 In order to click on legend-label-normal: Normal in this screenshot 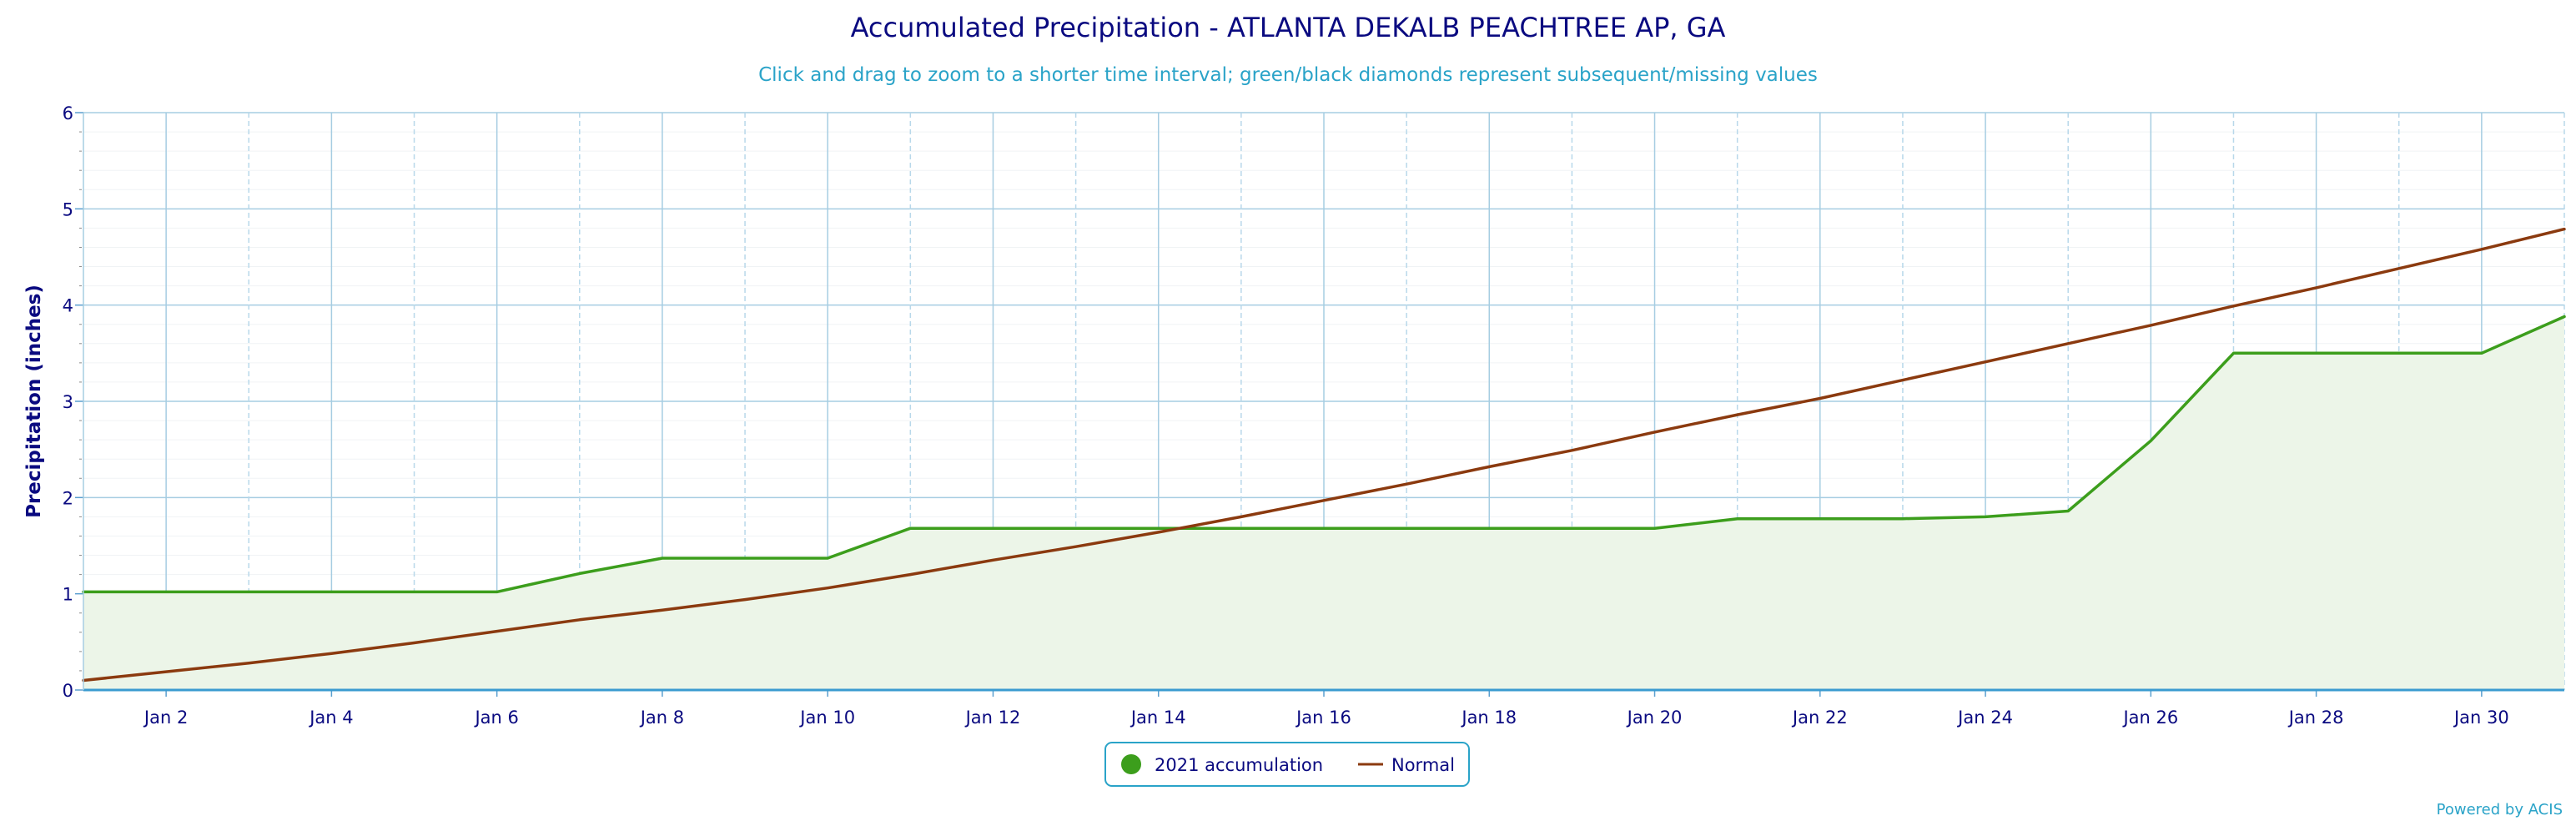, I will do `click(1423, 765)`.